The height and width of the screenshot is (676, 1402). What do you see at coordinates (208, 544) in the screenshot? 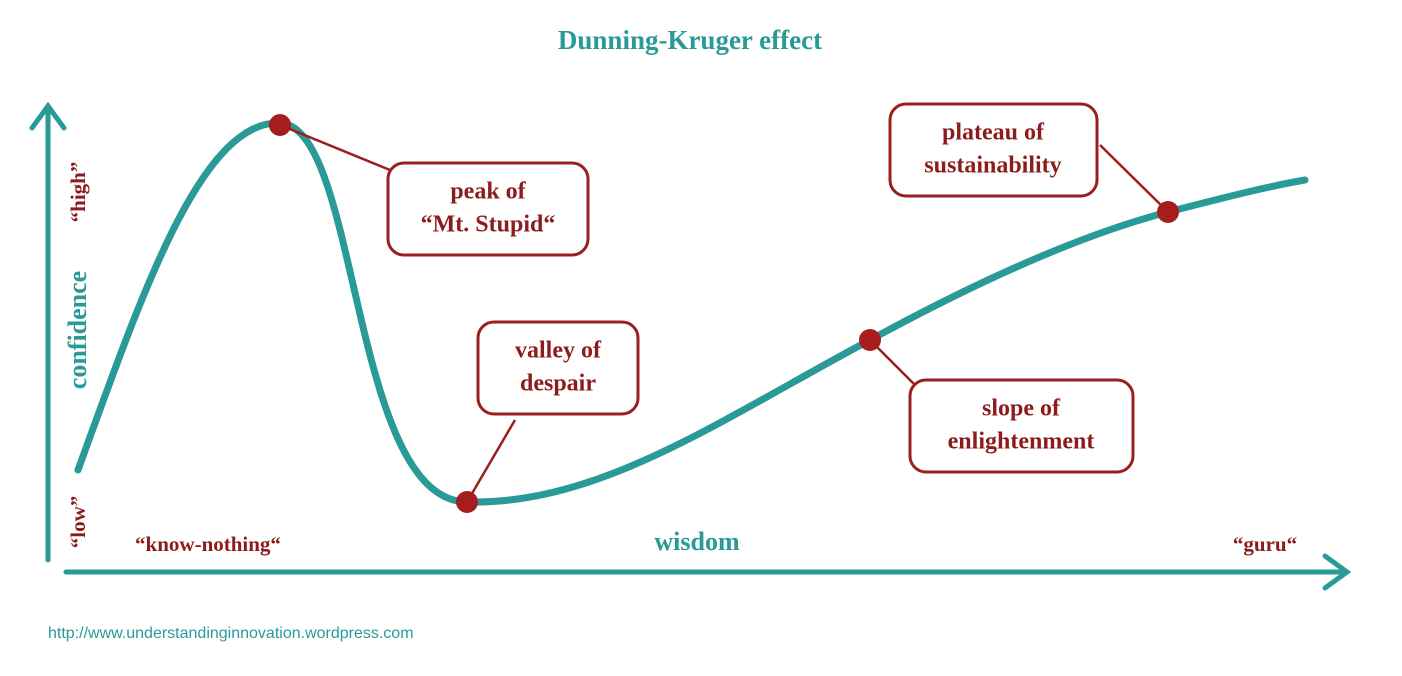
I see `x-start-label: “know-nothing“` at bounding box center [208, 544].